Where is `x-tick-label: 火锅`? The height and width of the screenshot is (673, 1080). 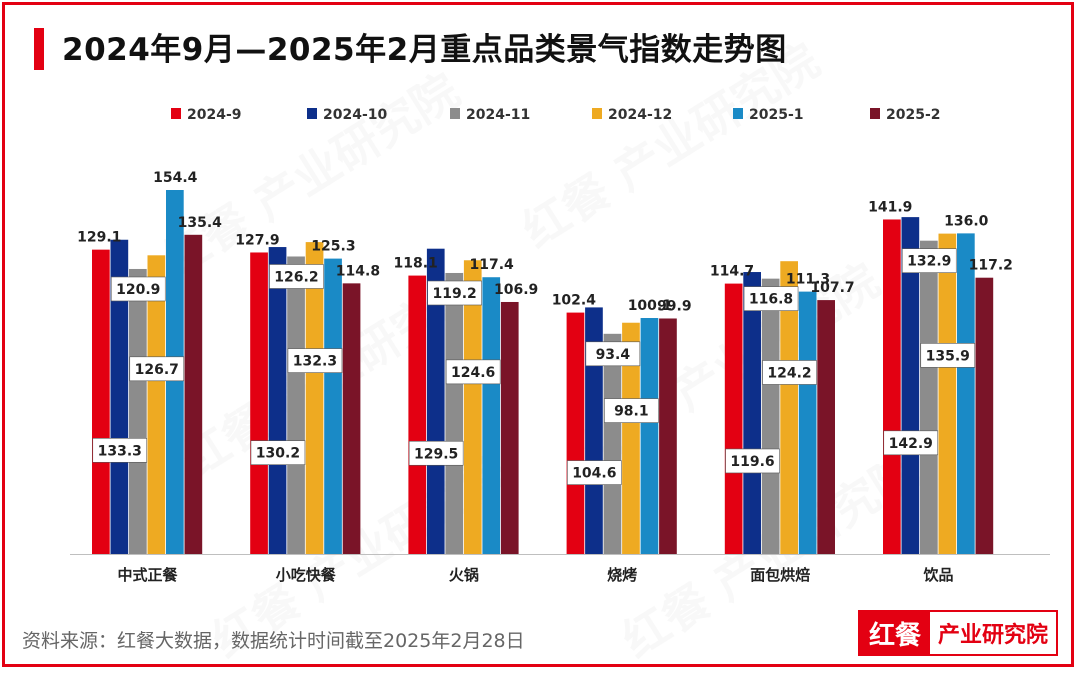
x-tick-label: 火锅 is located at coordinates (464, 575).